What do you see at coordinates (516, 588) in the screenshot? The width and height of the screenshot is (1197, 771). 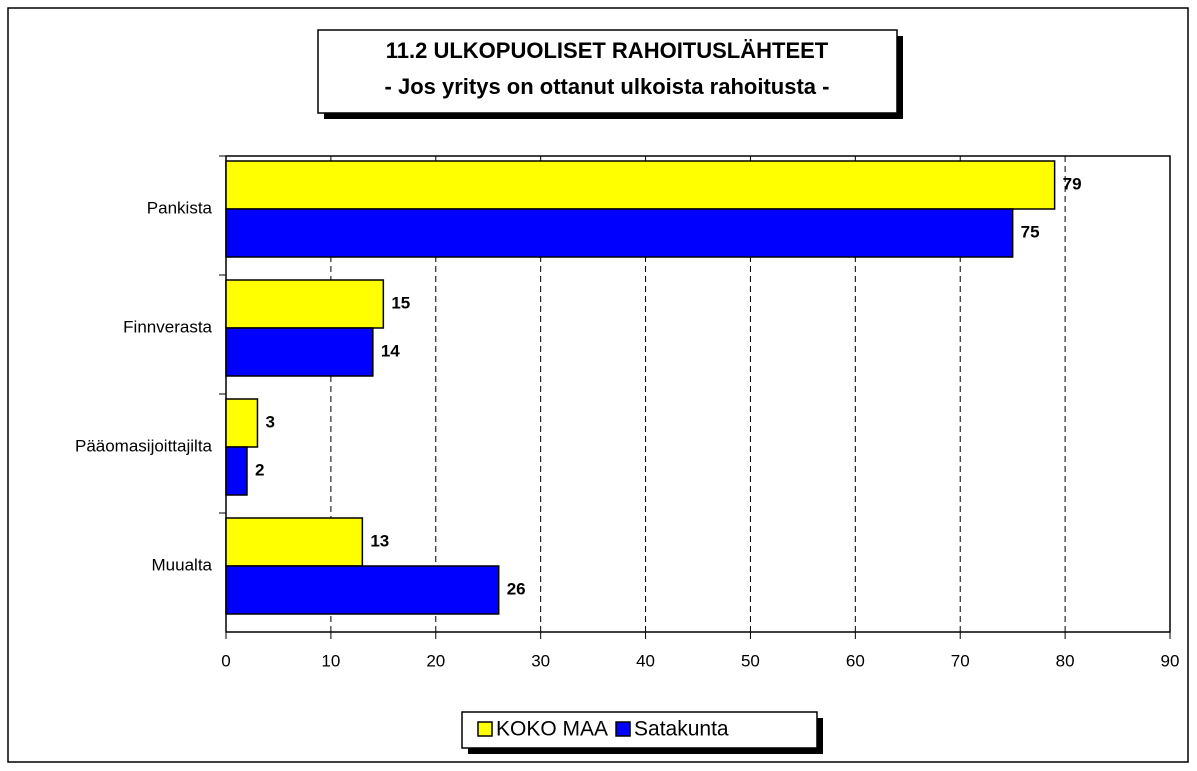 I see `data-label: 26` at bounding box center [516, 588].